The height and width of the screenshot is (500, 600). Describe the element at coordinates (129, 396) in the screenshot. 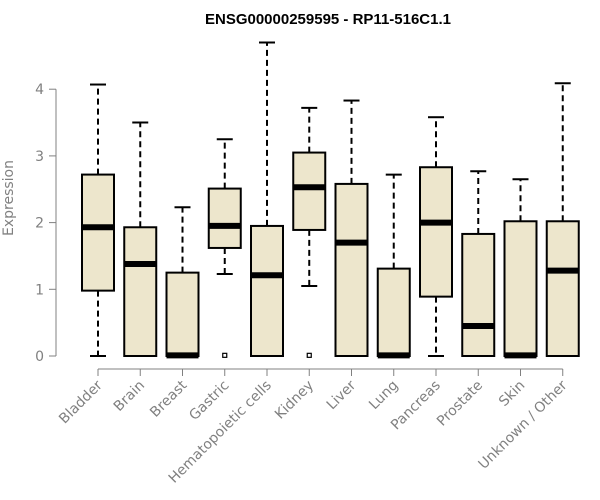

I see `x-tick-label: Brain` at that location.